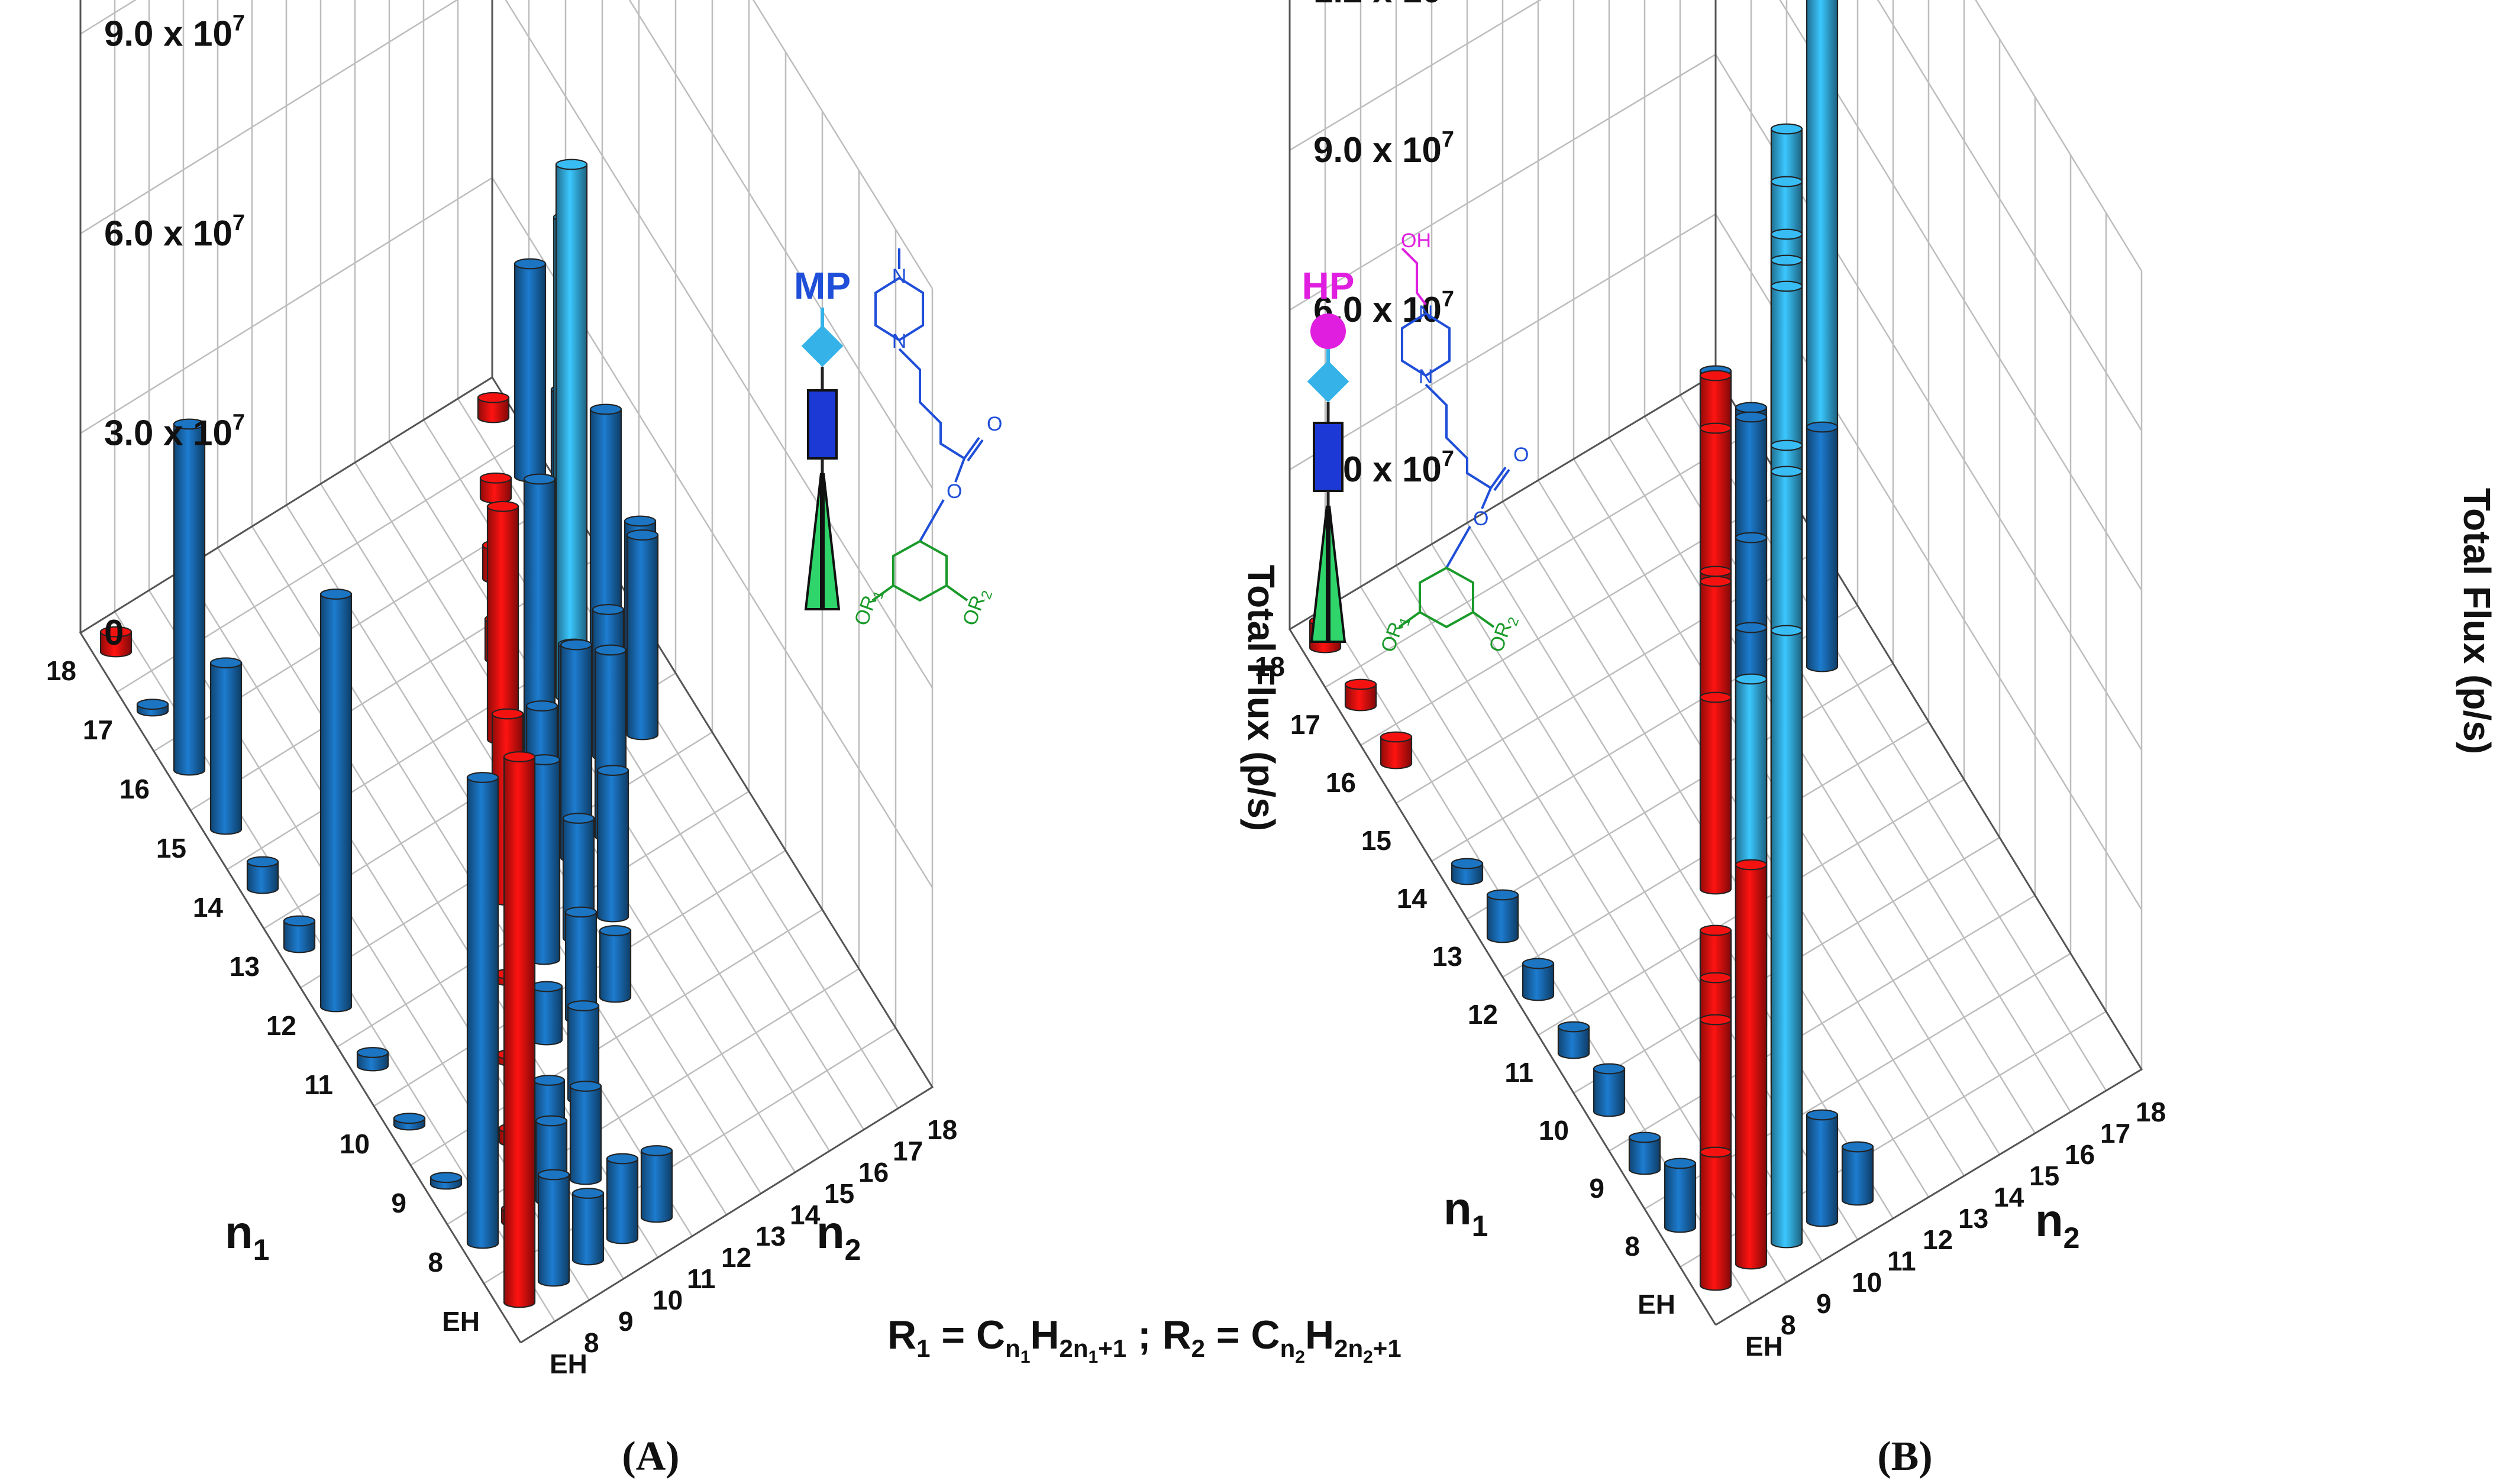 This screenshot has height=1484, width=2506. I want to click on panel-b-linker-icon, so click(1328, 457).